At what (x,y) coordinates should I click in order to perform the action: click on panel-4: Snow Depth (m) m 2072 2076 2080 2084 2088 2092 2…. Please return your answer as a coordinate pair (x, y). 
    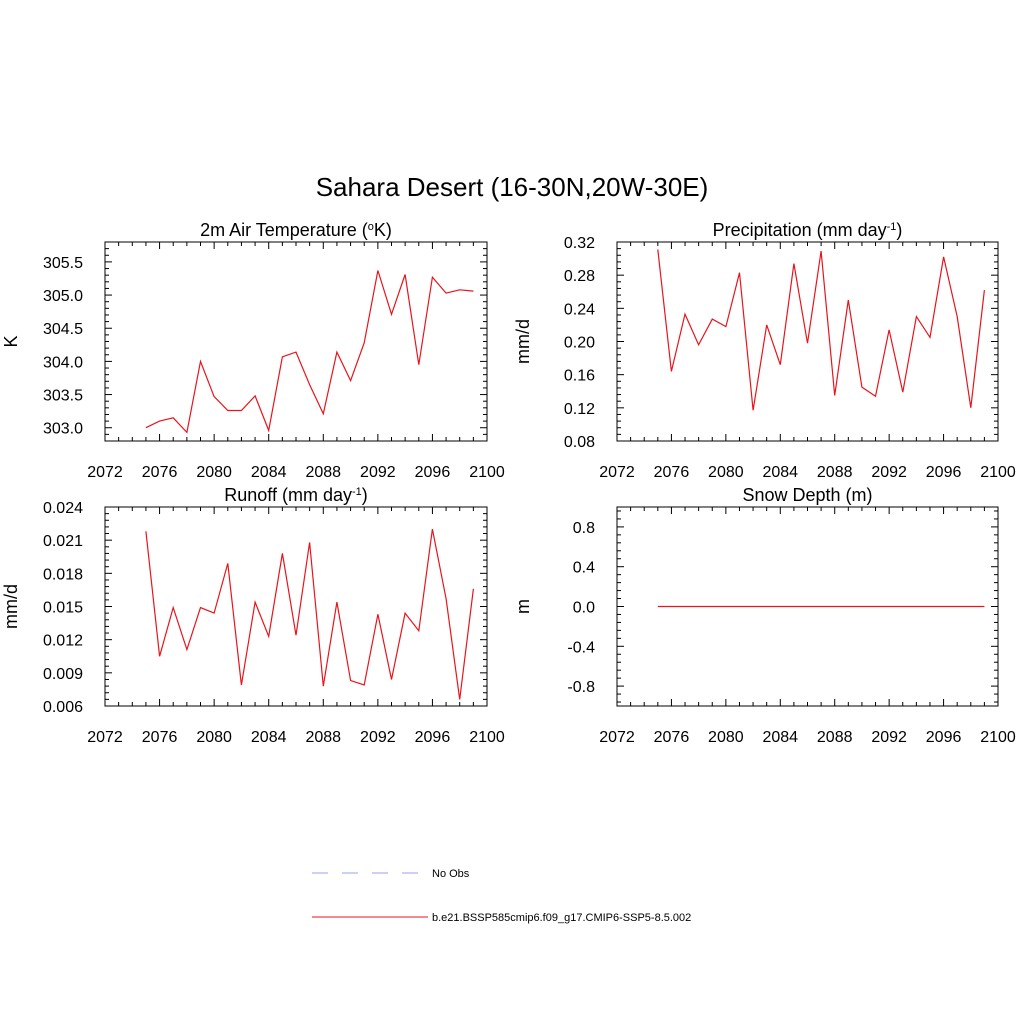
    Looking at the image, I should click on (764, 615).